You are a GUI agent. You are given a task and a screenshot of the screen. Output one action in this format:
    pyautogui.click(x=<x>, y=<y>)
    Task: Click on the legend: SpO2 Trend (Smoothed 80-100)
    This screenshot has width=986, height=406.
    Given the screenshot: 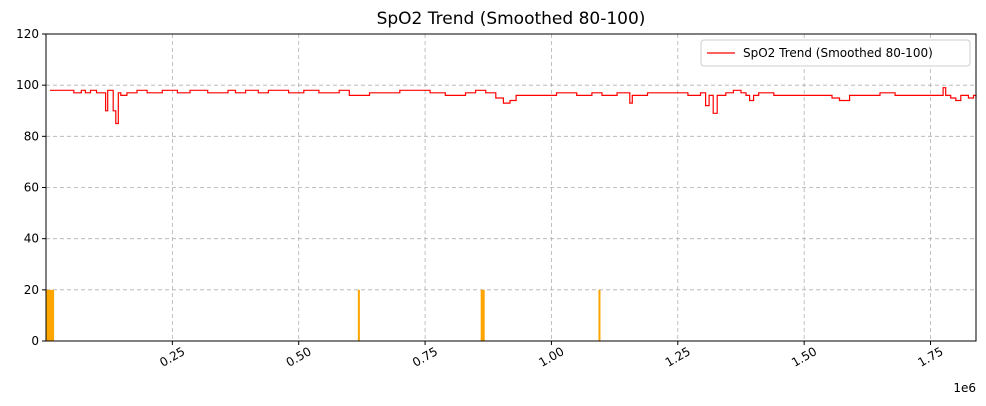 What is the action you would take?
    pyautogui.click(x=835, y=53)
    